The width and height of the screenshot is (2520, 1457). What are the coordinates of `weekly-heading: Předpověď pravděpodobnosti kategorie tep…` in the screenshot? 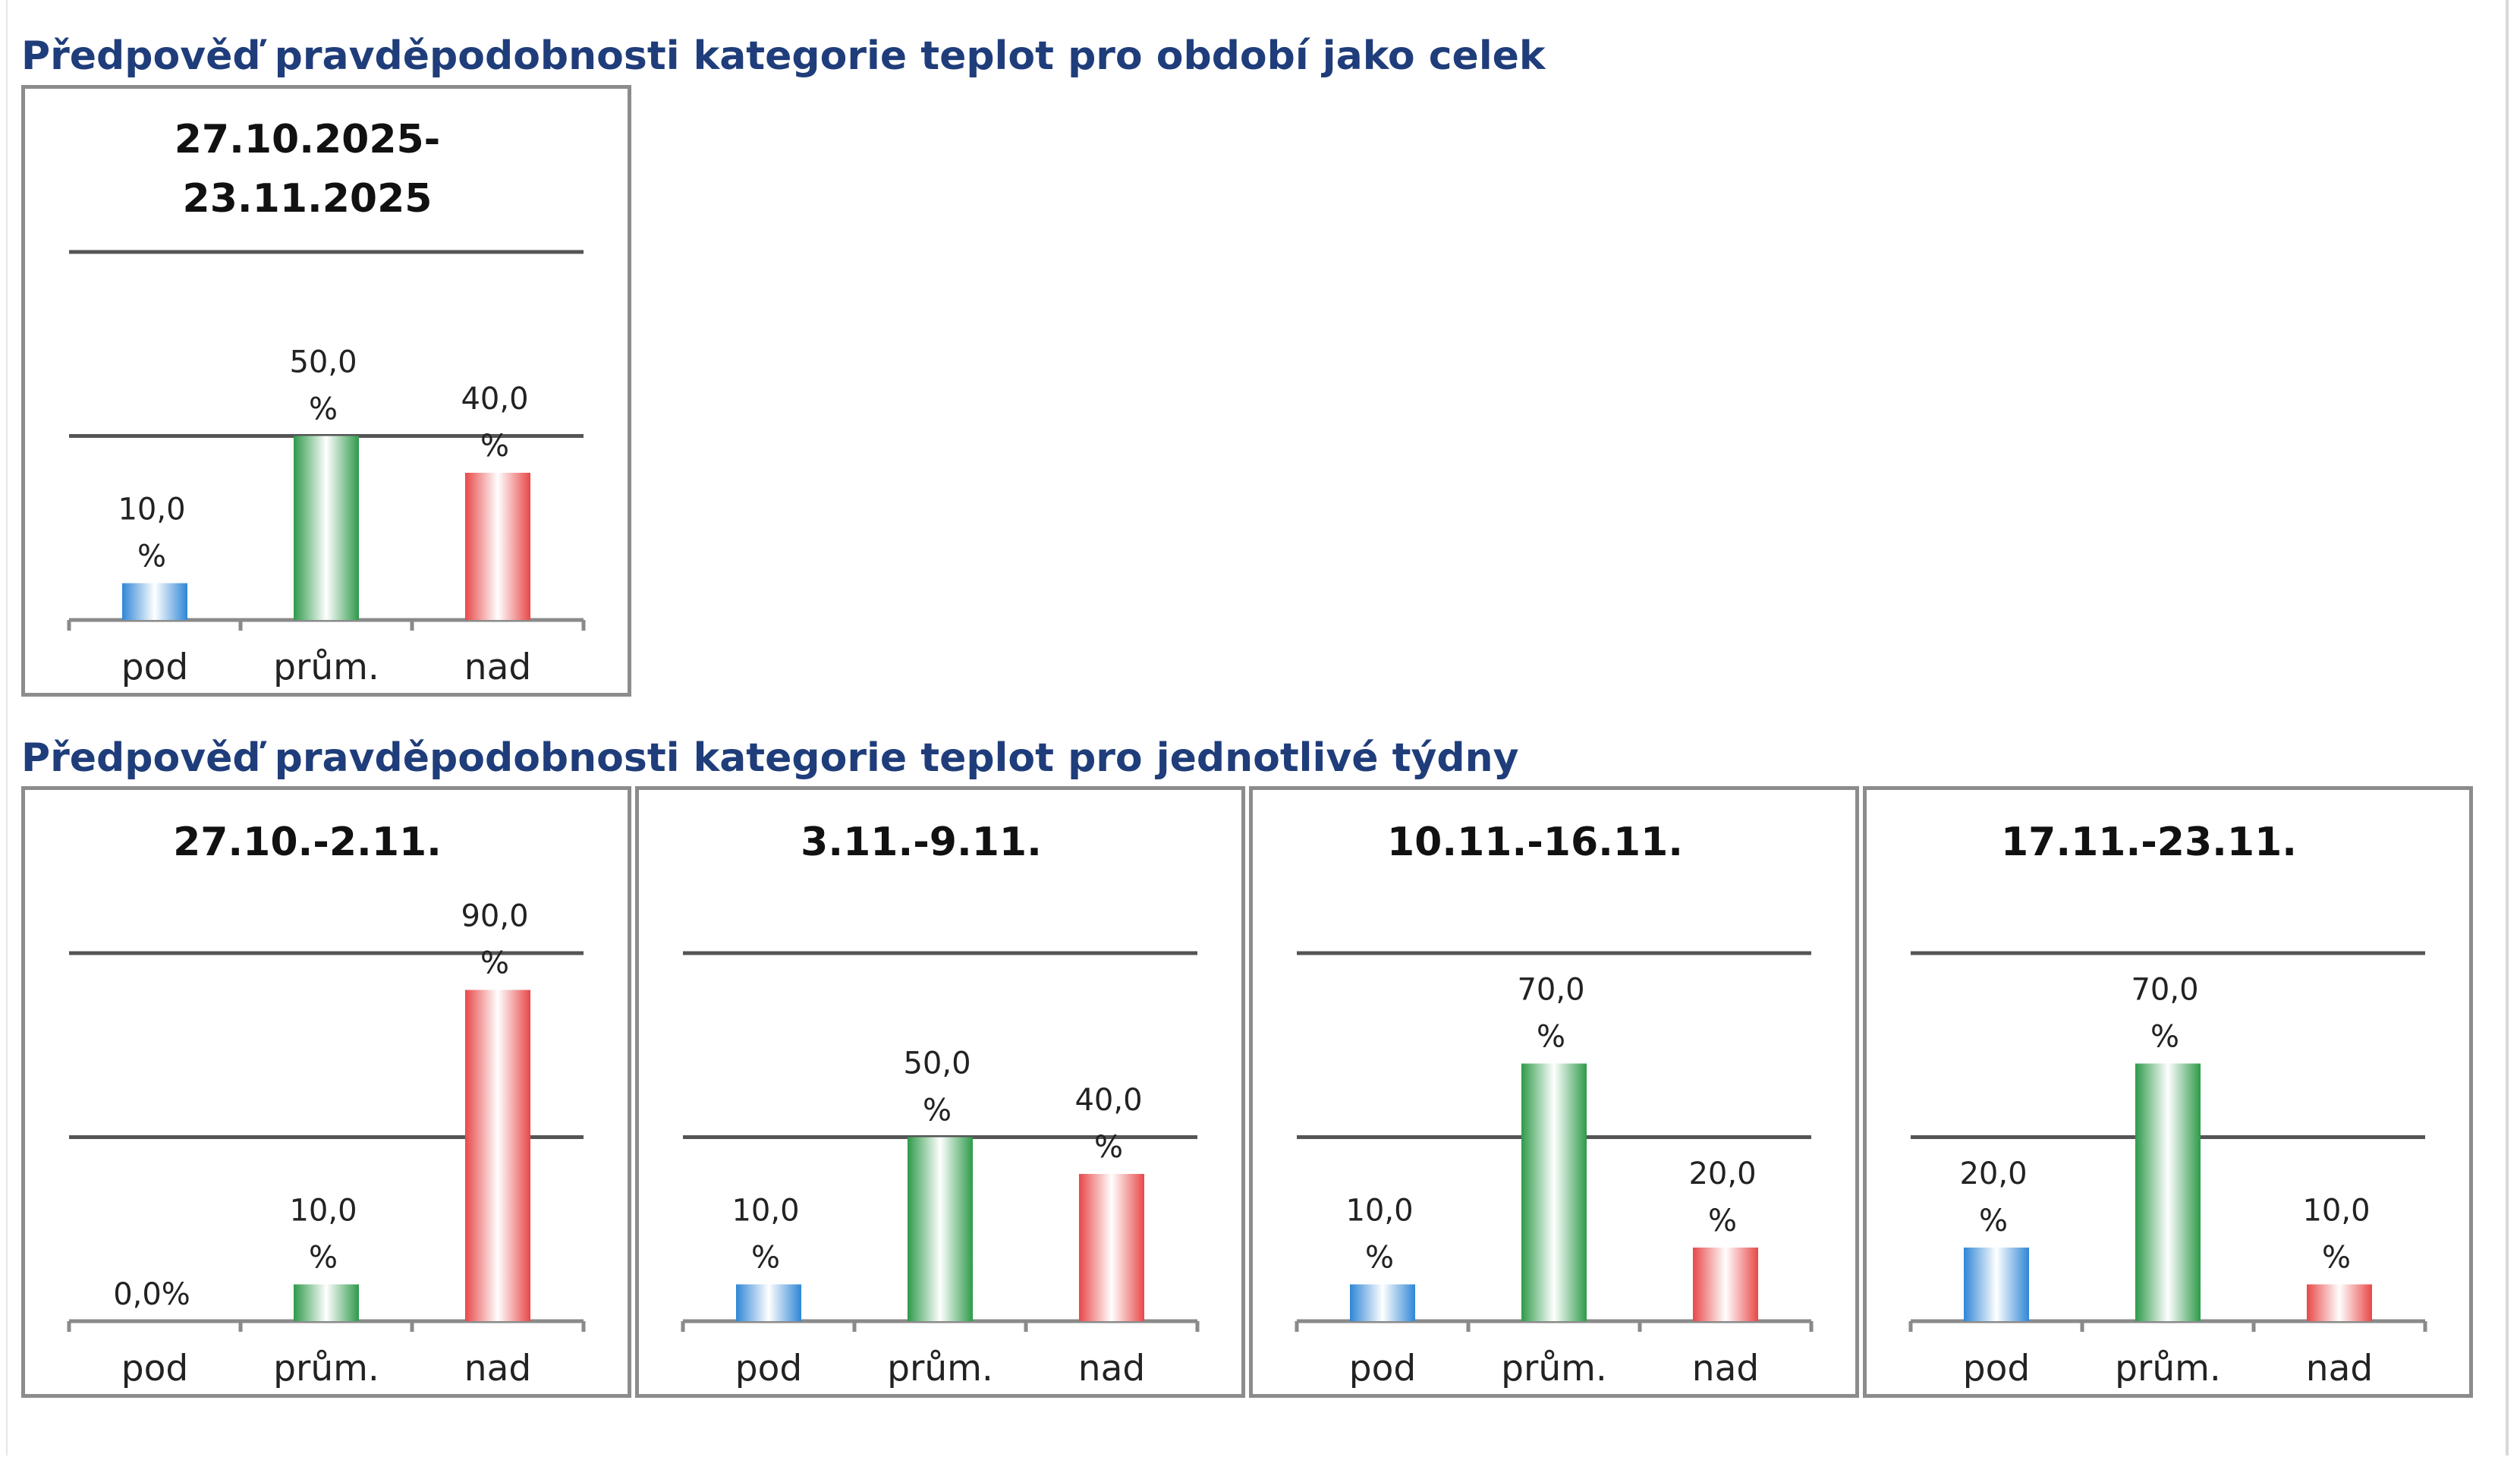 It's located at (770, 758).